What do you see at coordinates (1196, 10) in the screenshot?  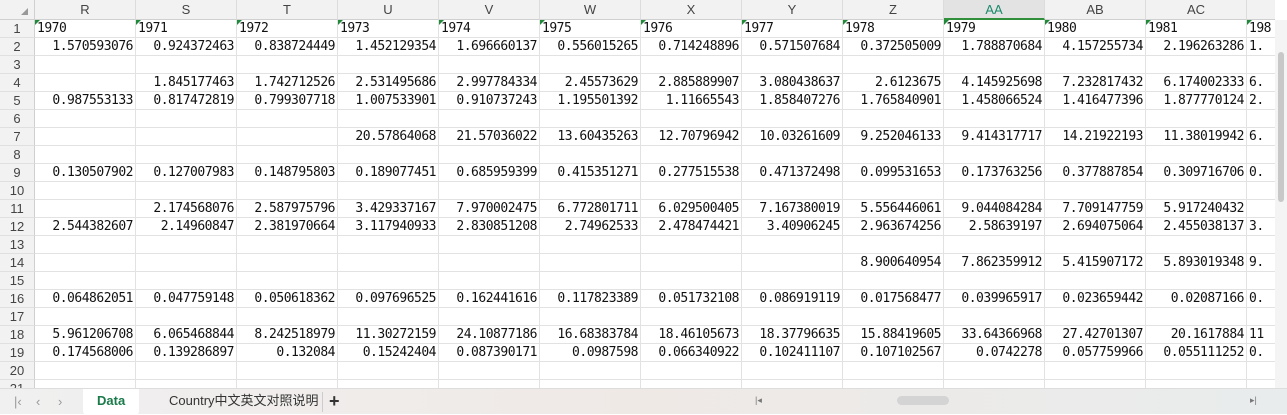 I see `column-header-AC: AC` at bounding box center [1196, 10].